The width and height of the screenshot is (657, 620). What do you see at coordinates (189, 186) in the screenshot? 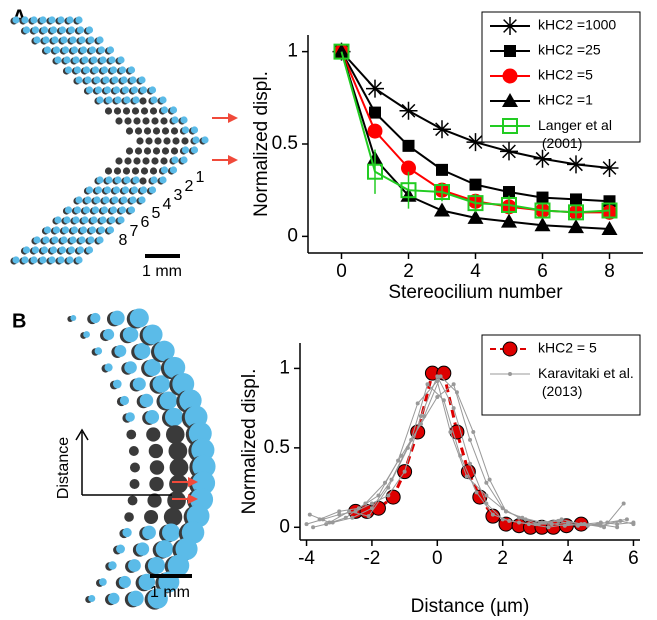
I see `row-number: 2` at bounding box center [189, 186].